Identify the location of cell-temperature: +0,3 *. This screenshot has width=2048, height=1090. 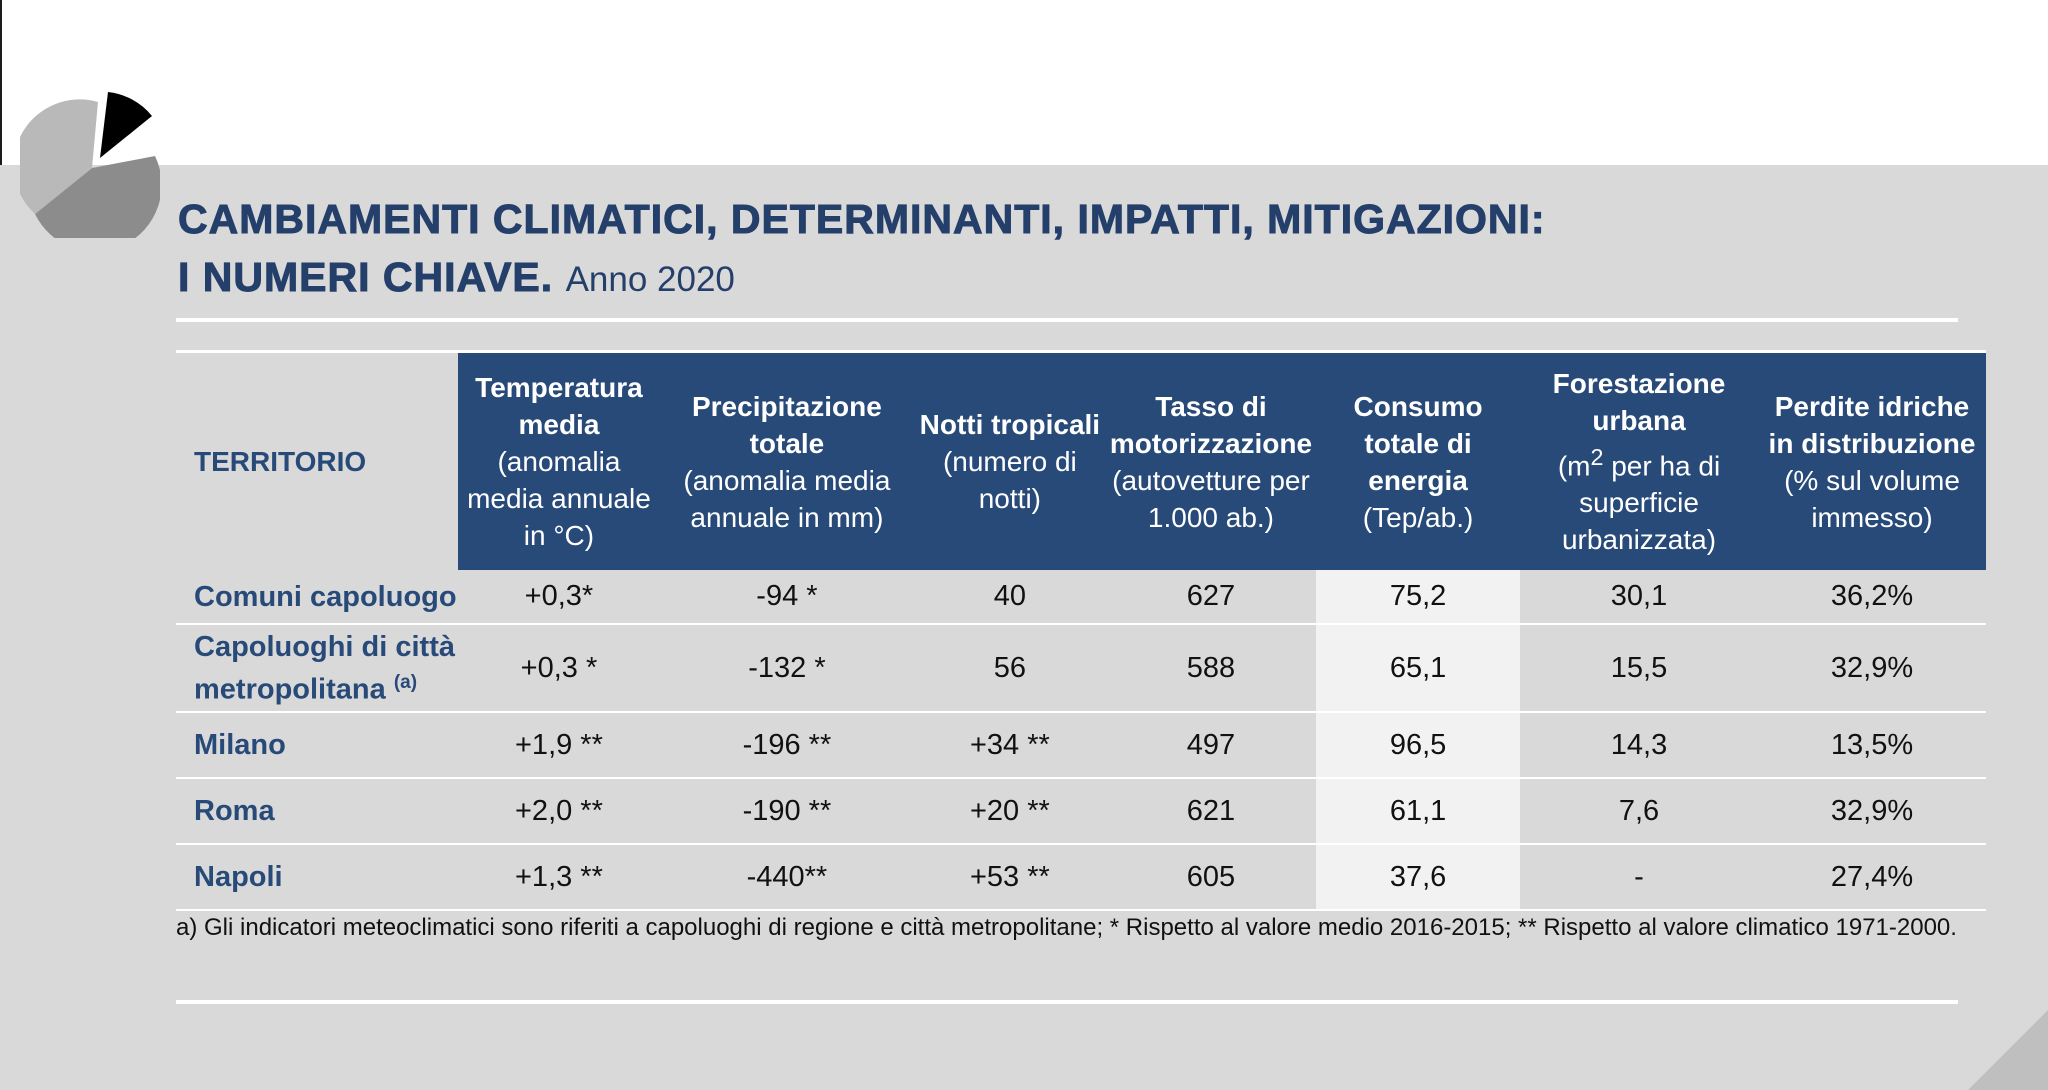
(558, 669).